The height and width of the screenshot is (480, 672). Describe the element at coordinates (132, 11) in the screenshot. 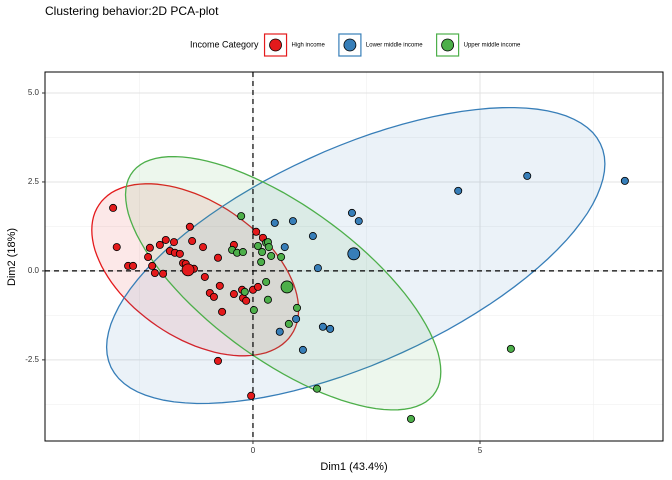

I see `chart-title: Clustering behavior:2D PCA-plot` at that location.